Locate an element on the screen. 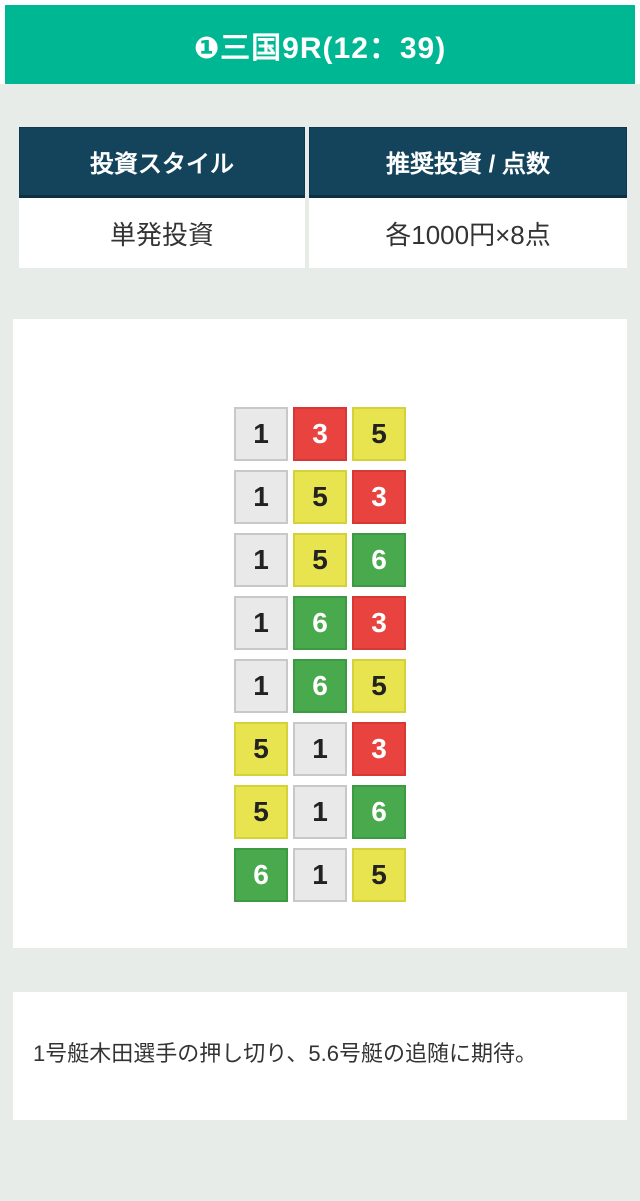  investment-table: 投資スタイル 単発投資 推奨投資 / 点数 各1000円×8点 is located at coordinates (323, 197).